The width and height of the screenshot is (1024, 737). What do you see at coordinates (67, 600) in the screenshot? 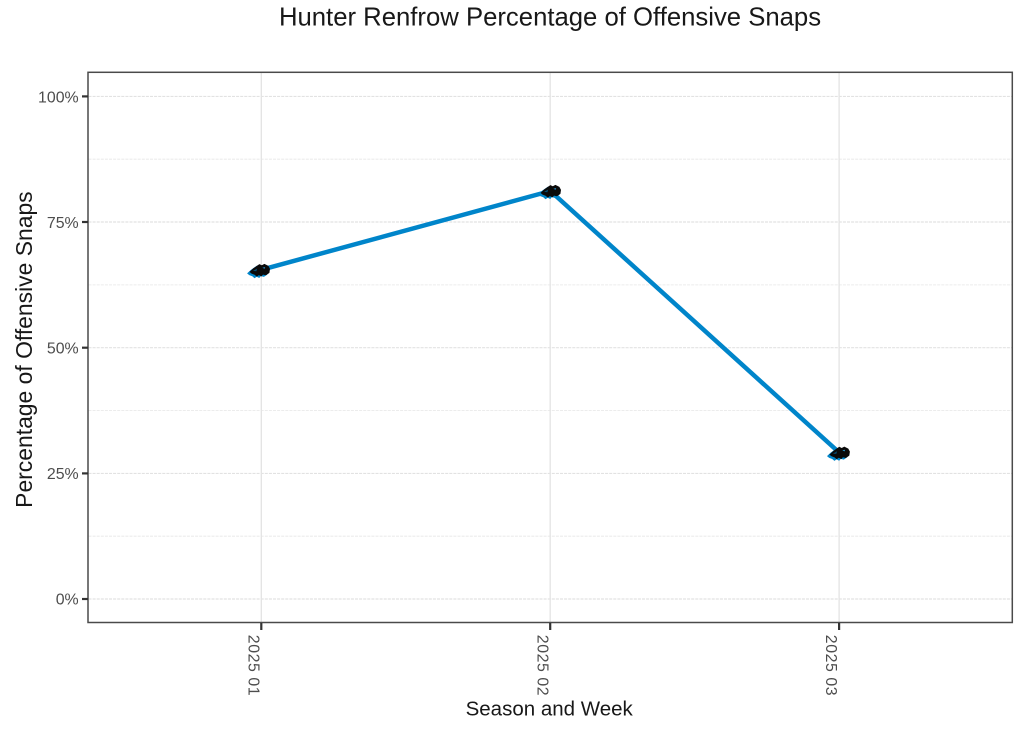
I see `svg-text: 0%` at bounding box center [67, 600].